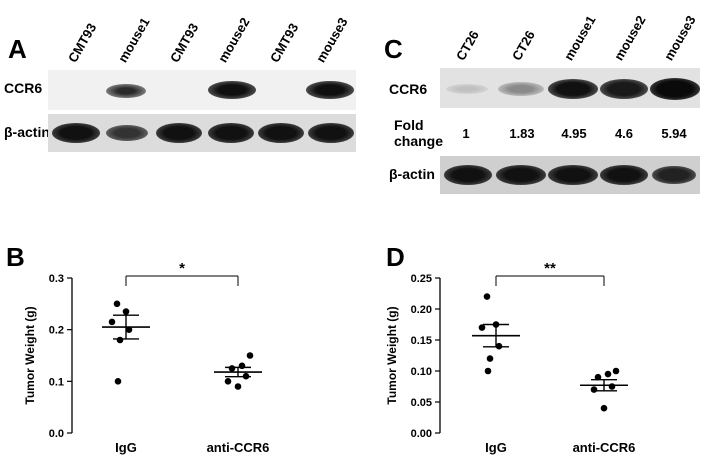 This screenshot has height=457, width=718. What do you see at coordinates (466, 133) in the screenshot?
I see `fold-change-value: 1` at bounding box center [466, 133].